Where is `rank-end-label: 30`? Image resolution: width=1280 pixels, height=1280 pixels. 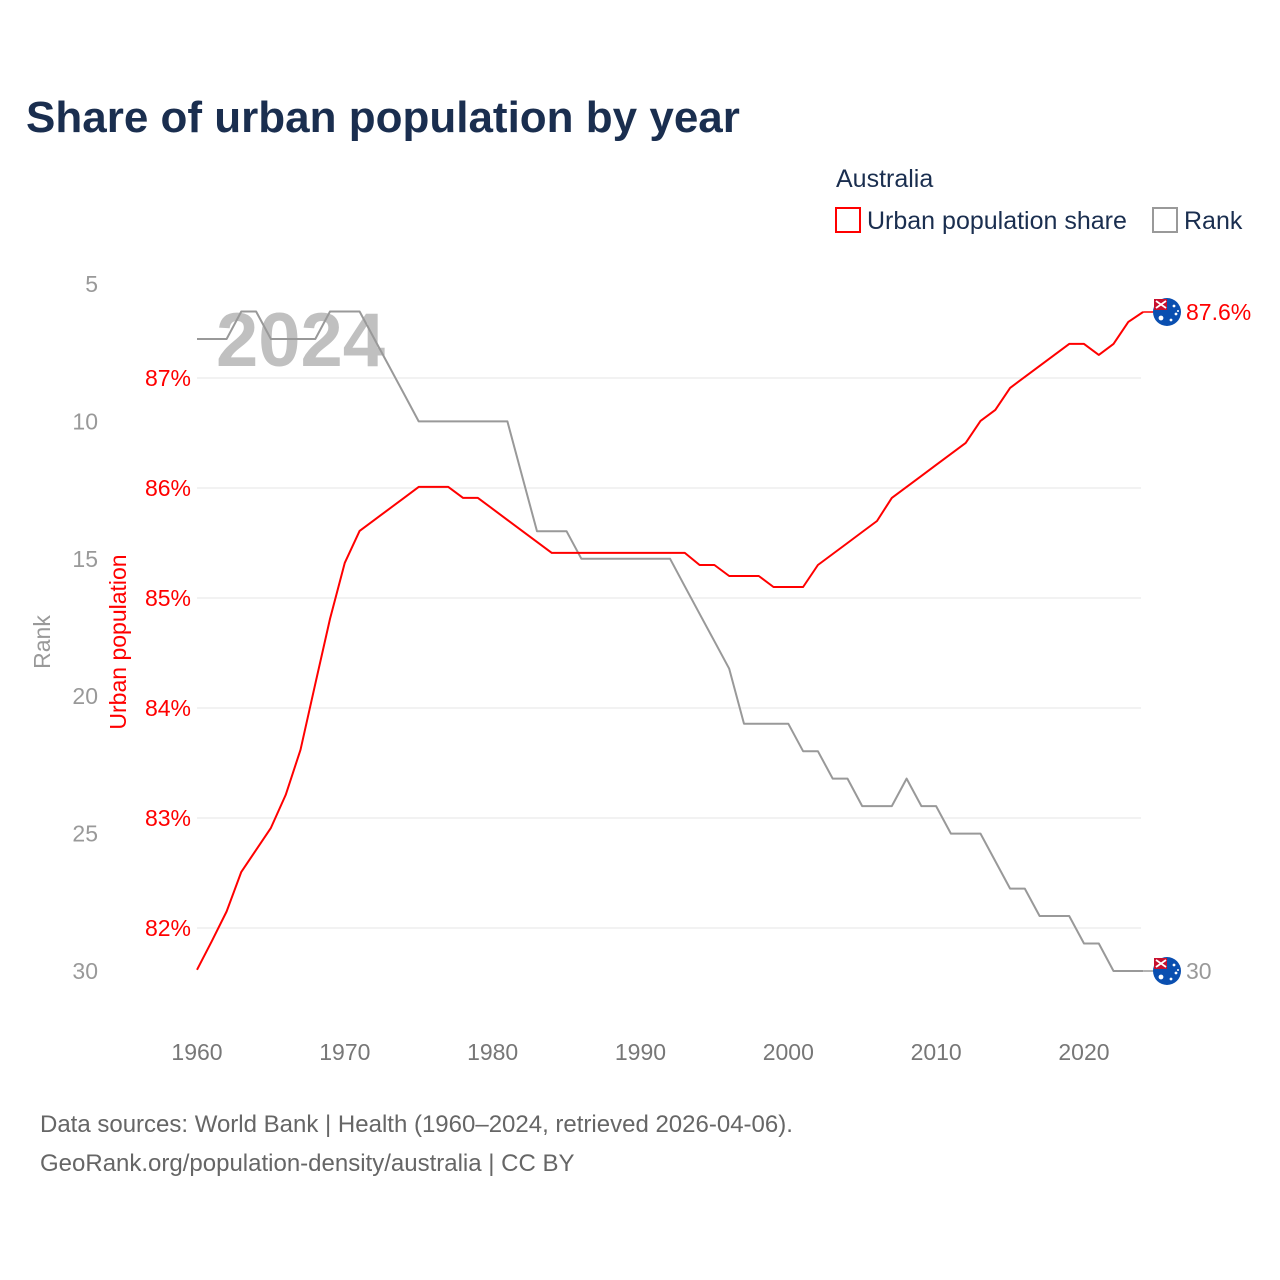 rank-end-label: 30 is located at coordinates (1199, 971).